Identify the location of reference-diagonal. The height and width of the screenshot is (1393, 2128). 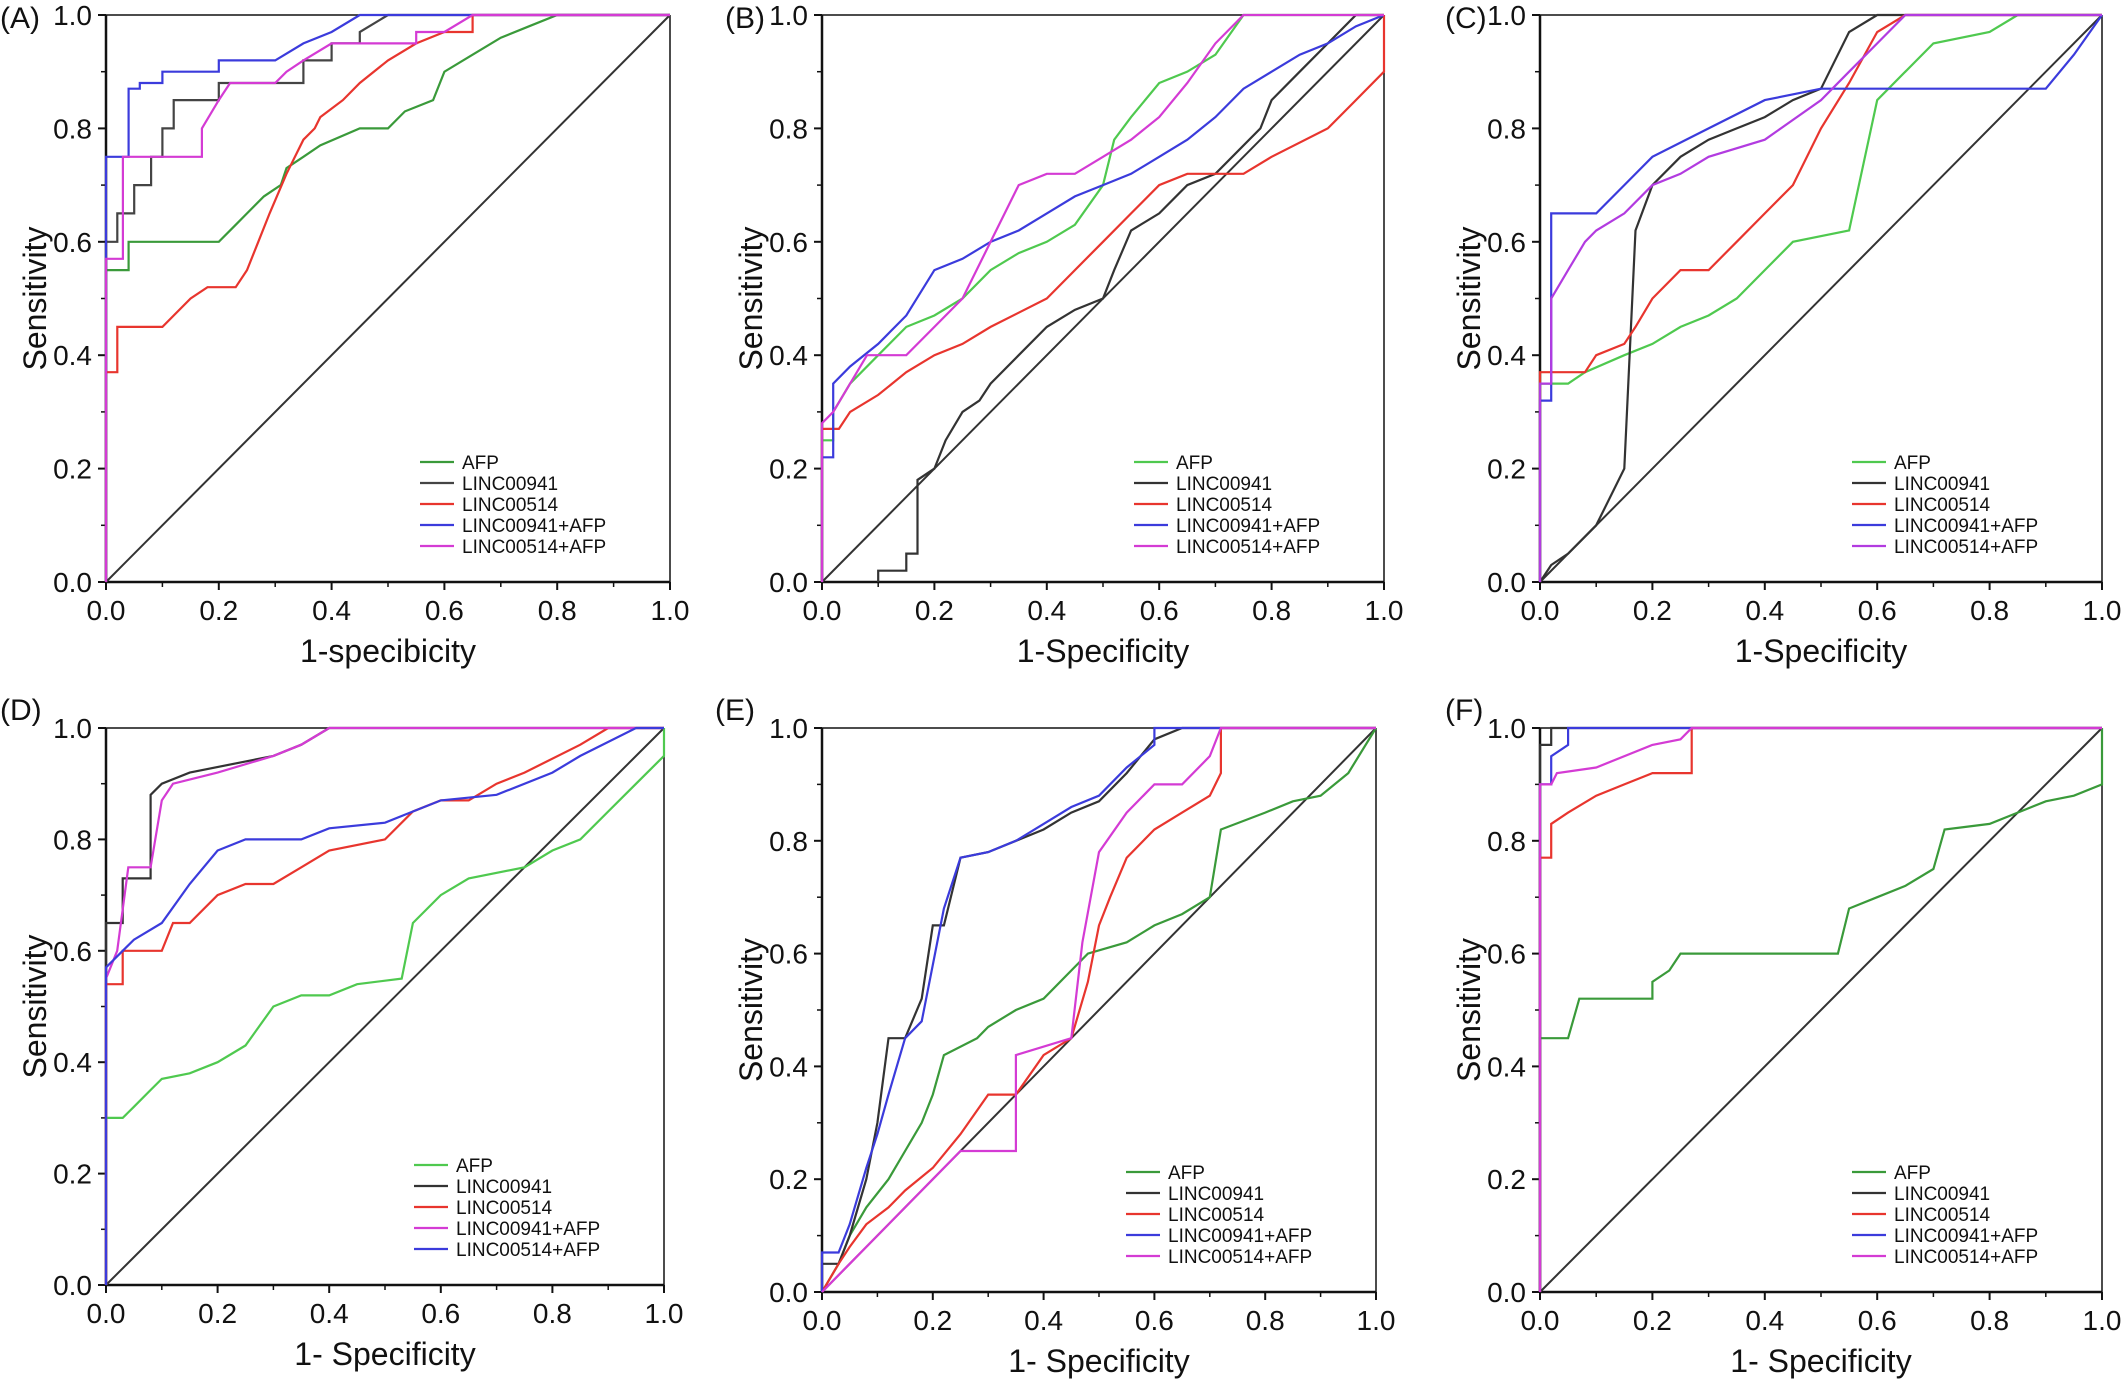
(385, 1006).